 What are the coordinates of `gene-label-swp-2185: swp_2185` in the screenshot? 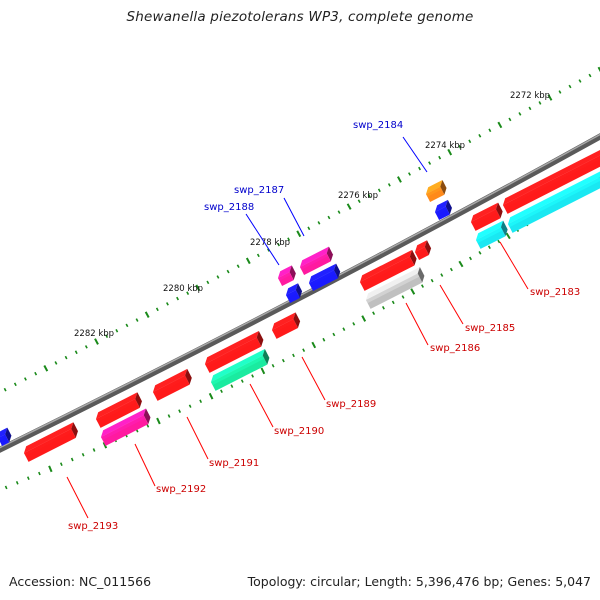 It's located at (490, 328).